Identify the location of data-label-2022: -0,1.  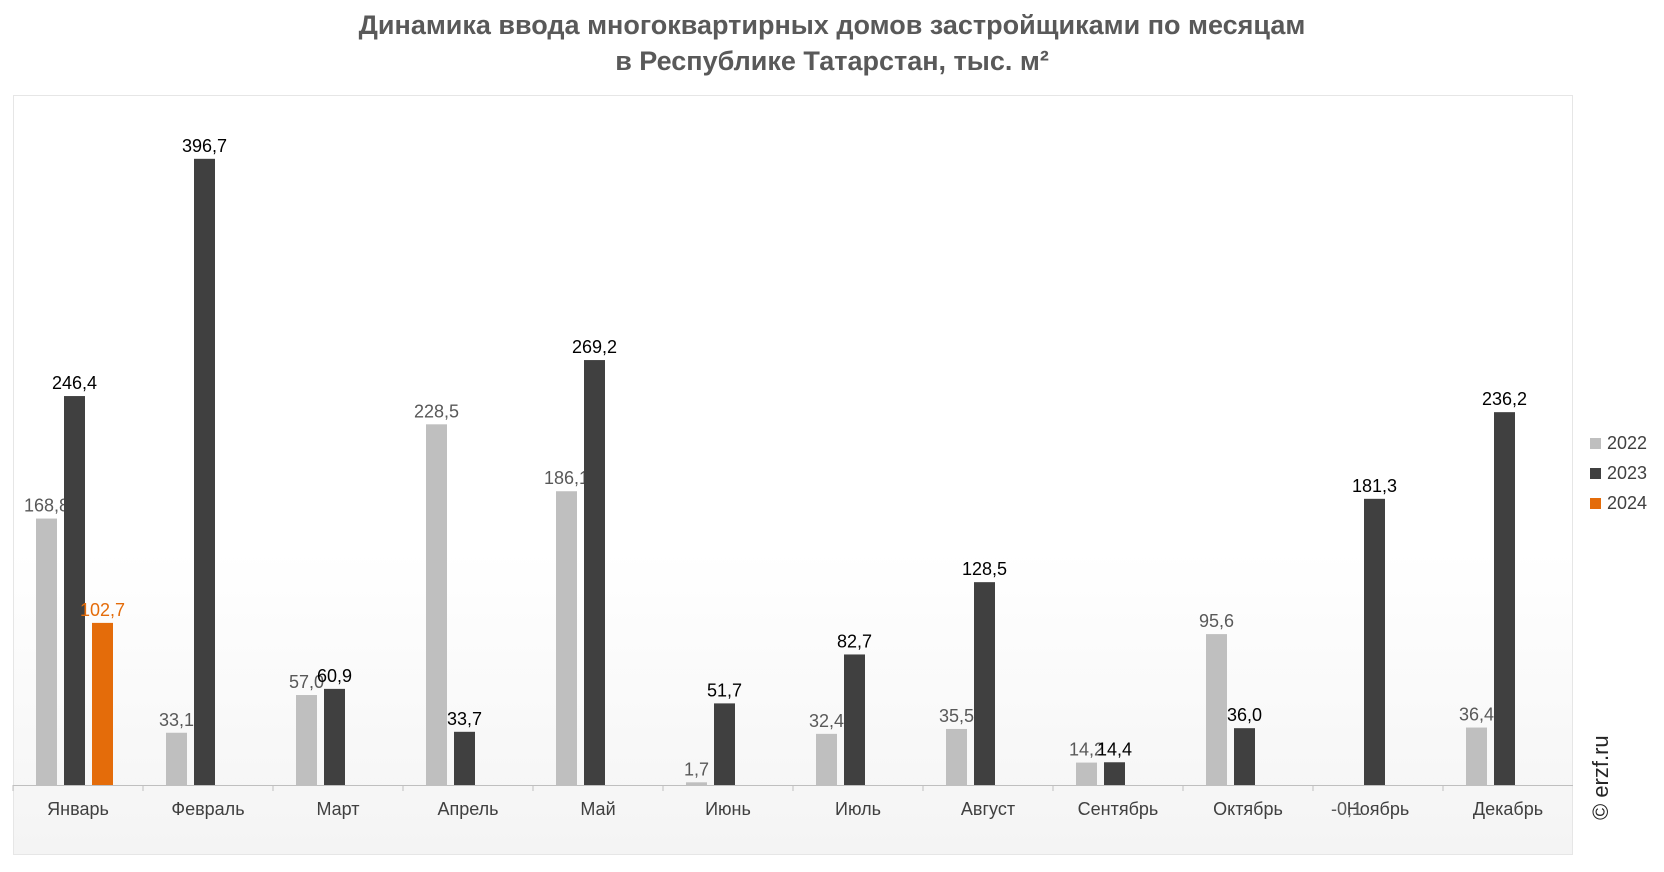
(1346, 809).